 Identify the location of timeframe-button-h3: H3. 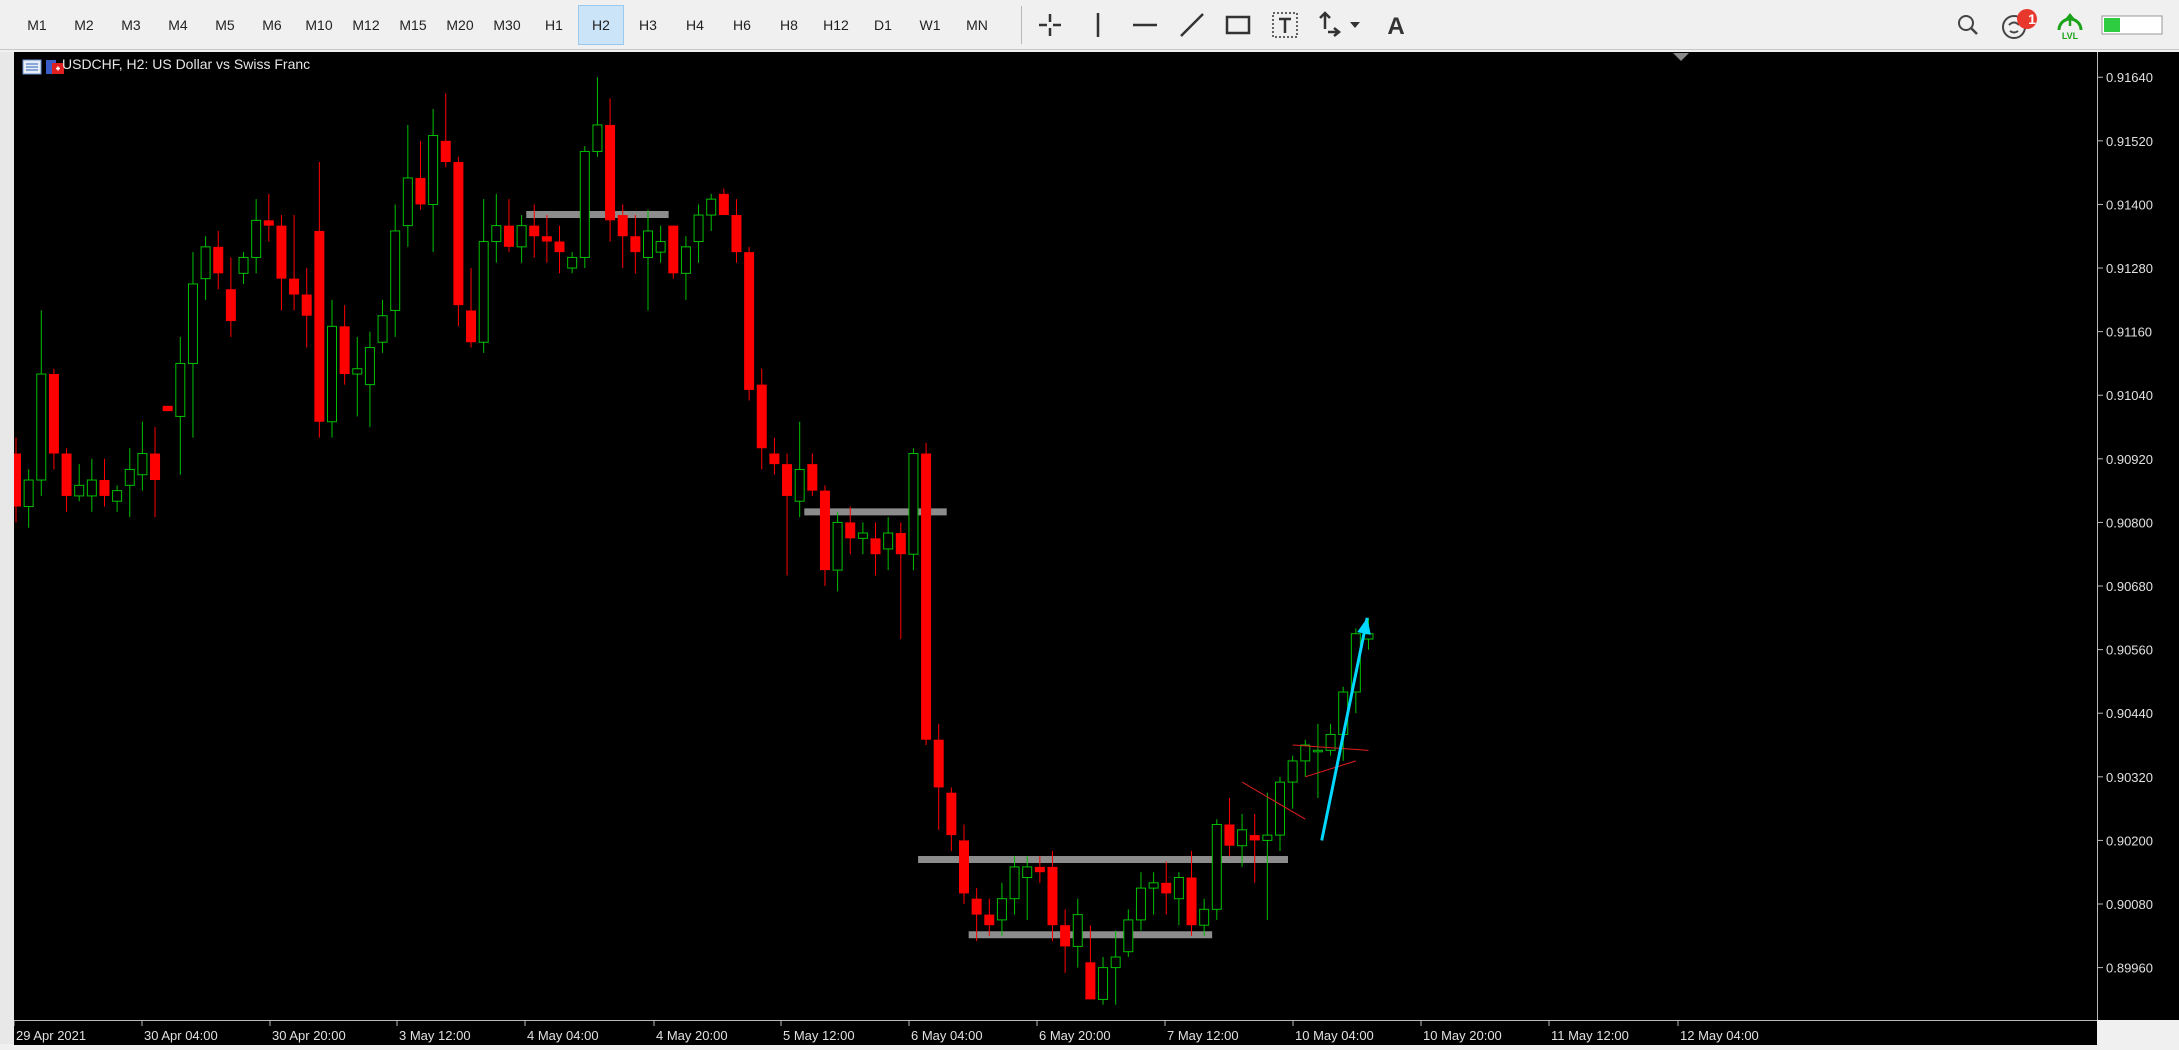
(648, 25).